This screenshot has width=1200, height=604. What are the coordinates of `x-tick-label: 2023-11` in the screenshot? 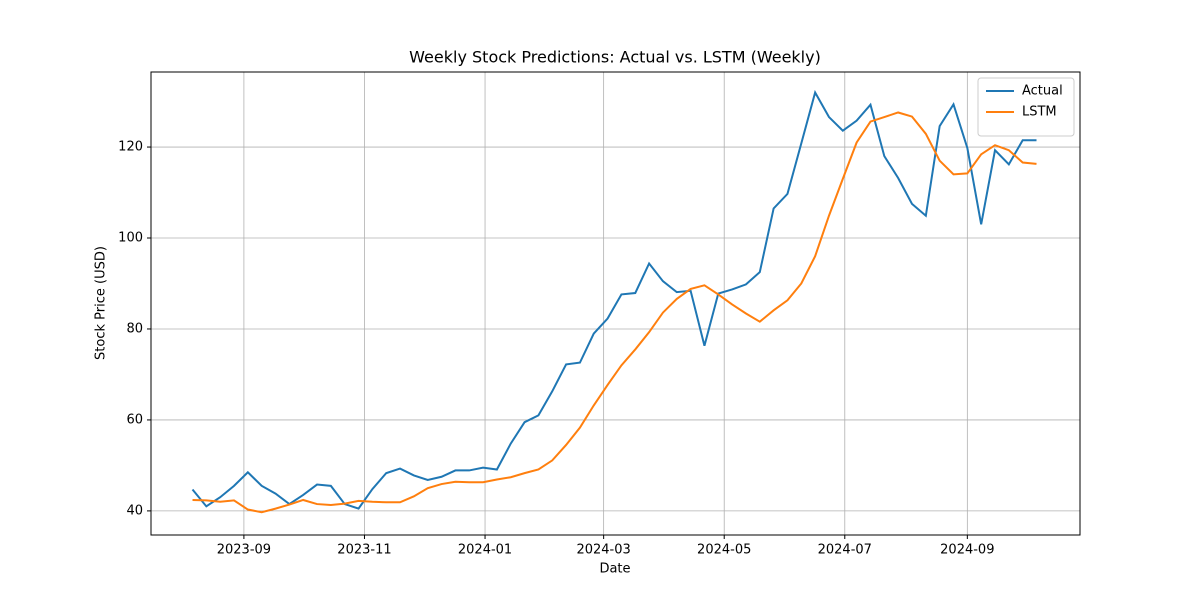 It's located at (364, 550).